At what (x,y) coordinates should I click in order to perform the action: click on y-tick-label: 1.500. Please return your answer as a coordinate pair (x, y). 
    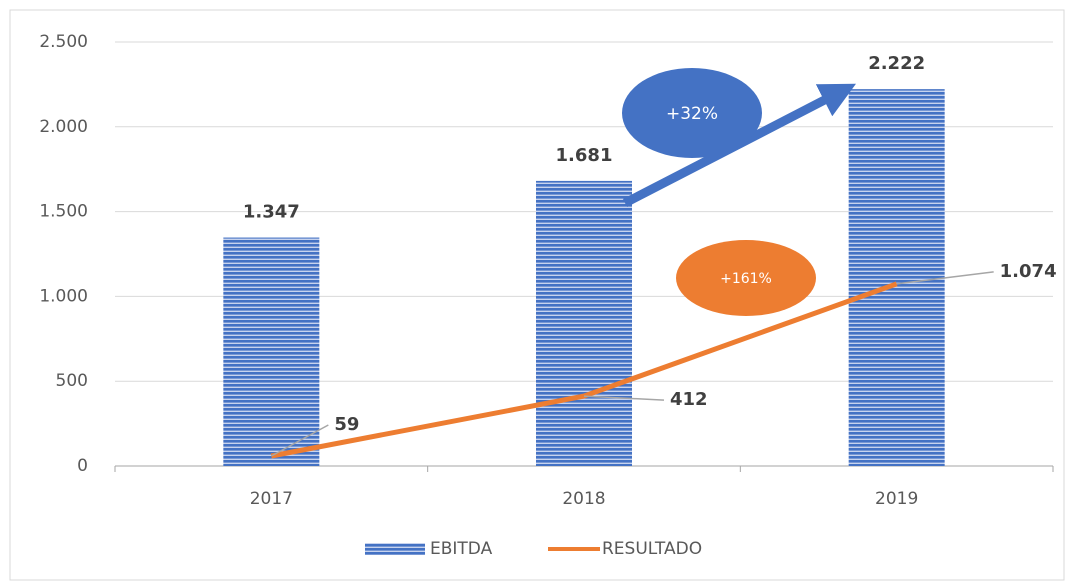
    Looking at the image, I should click on (63, 212).